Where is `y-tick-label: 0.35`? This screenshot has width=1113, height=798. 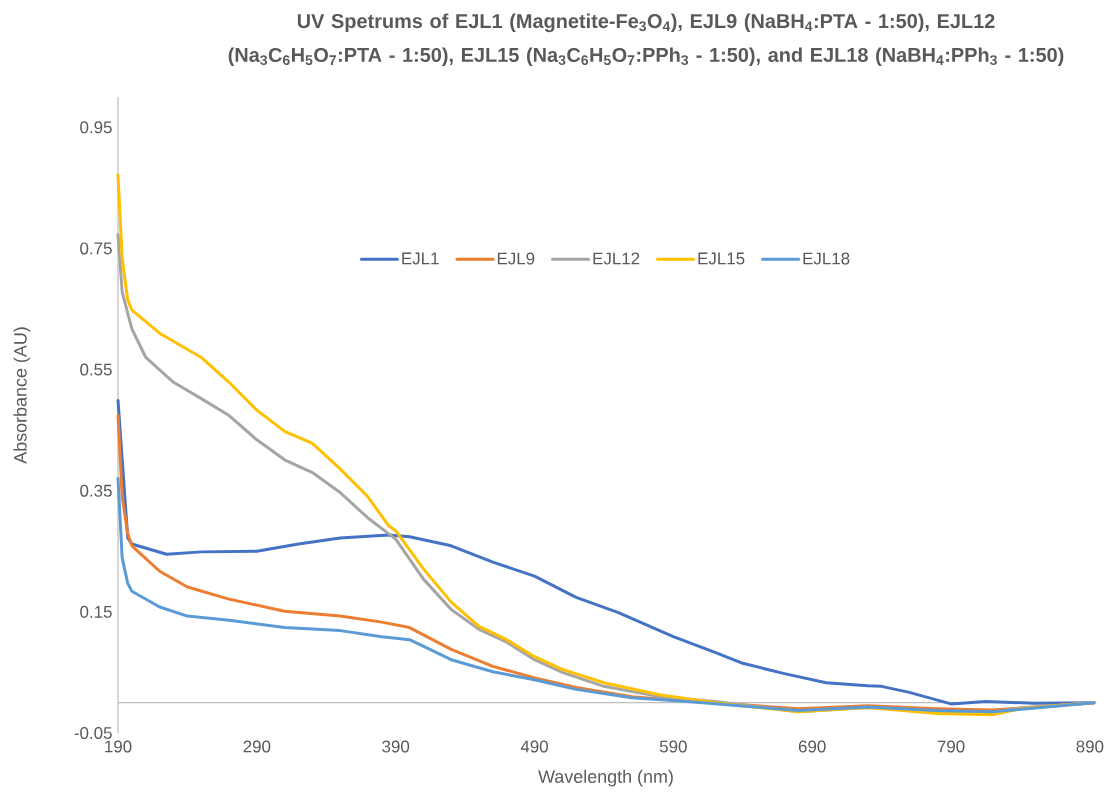
y-tick-label: 0.35 is located at coordinates (96, 490).